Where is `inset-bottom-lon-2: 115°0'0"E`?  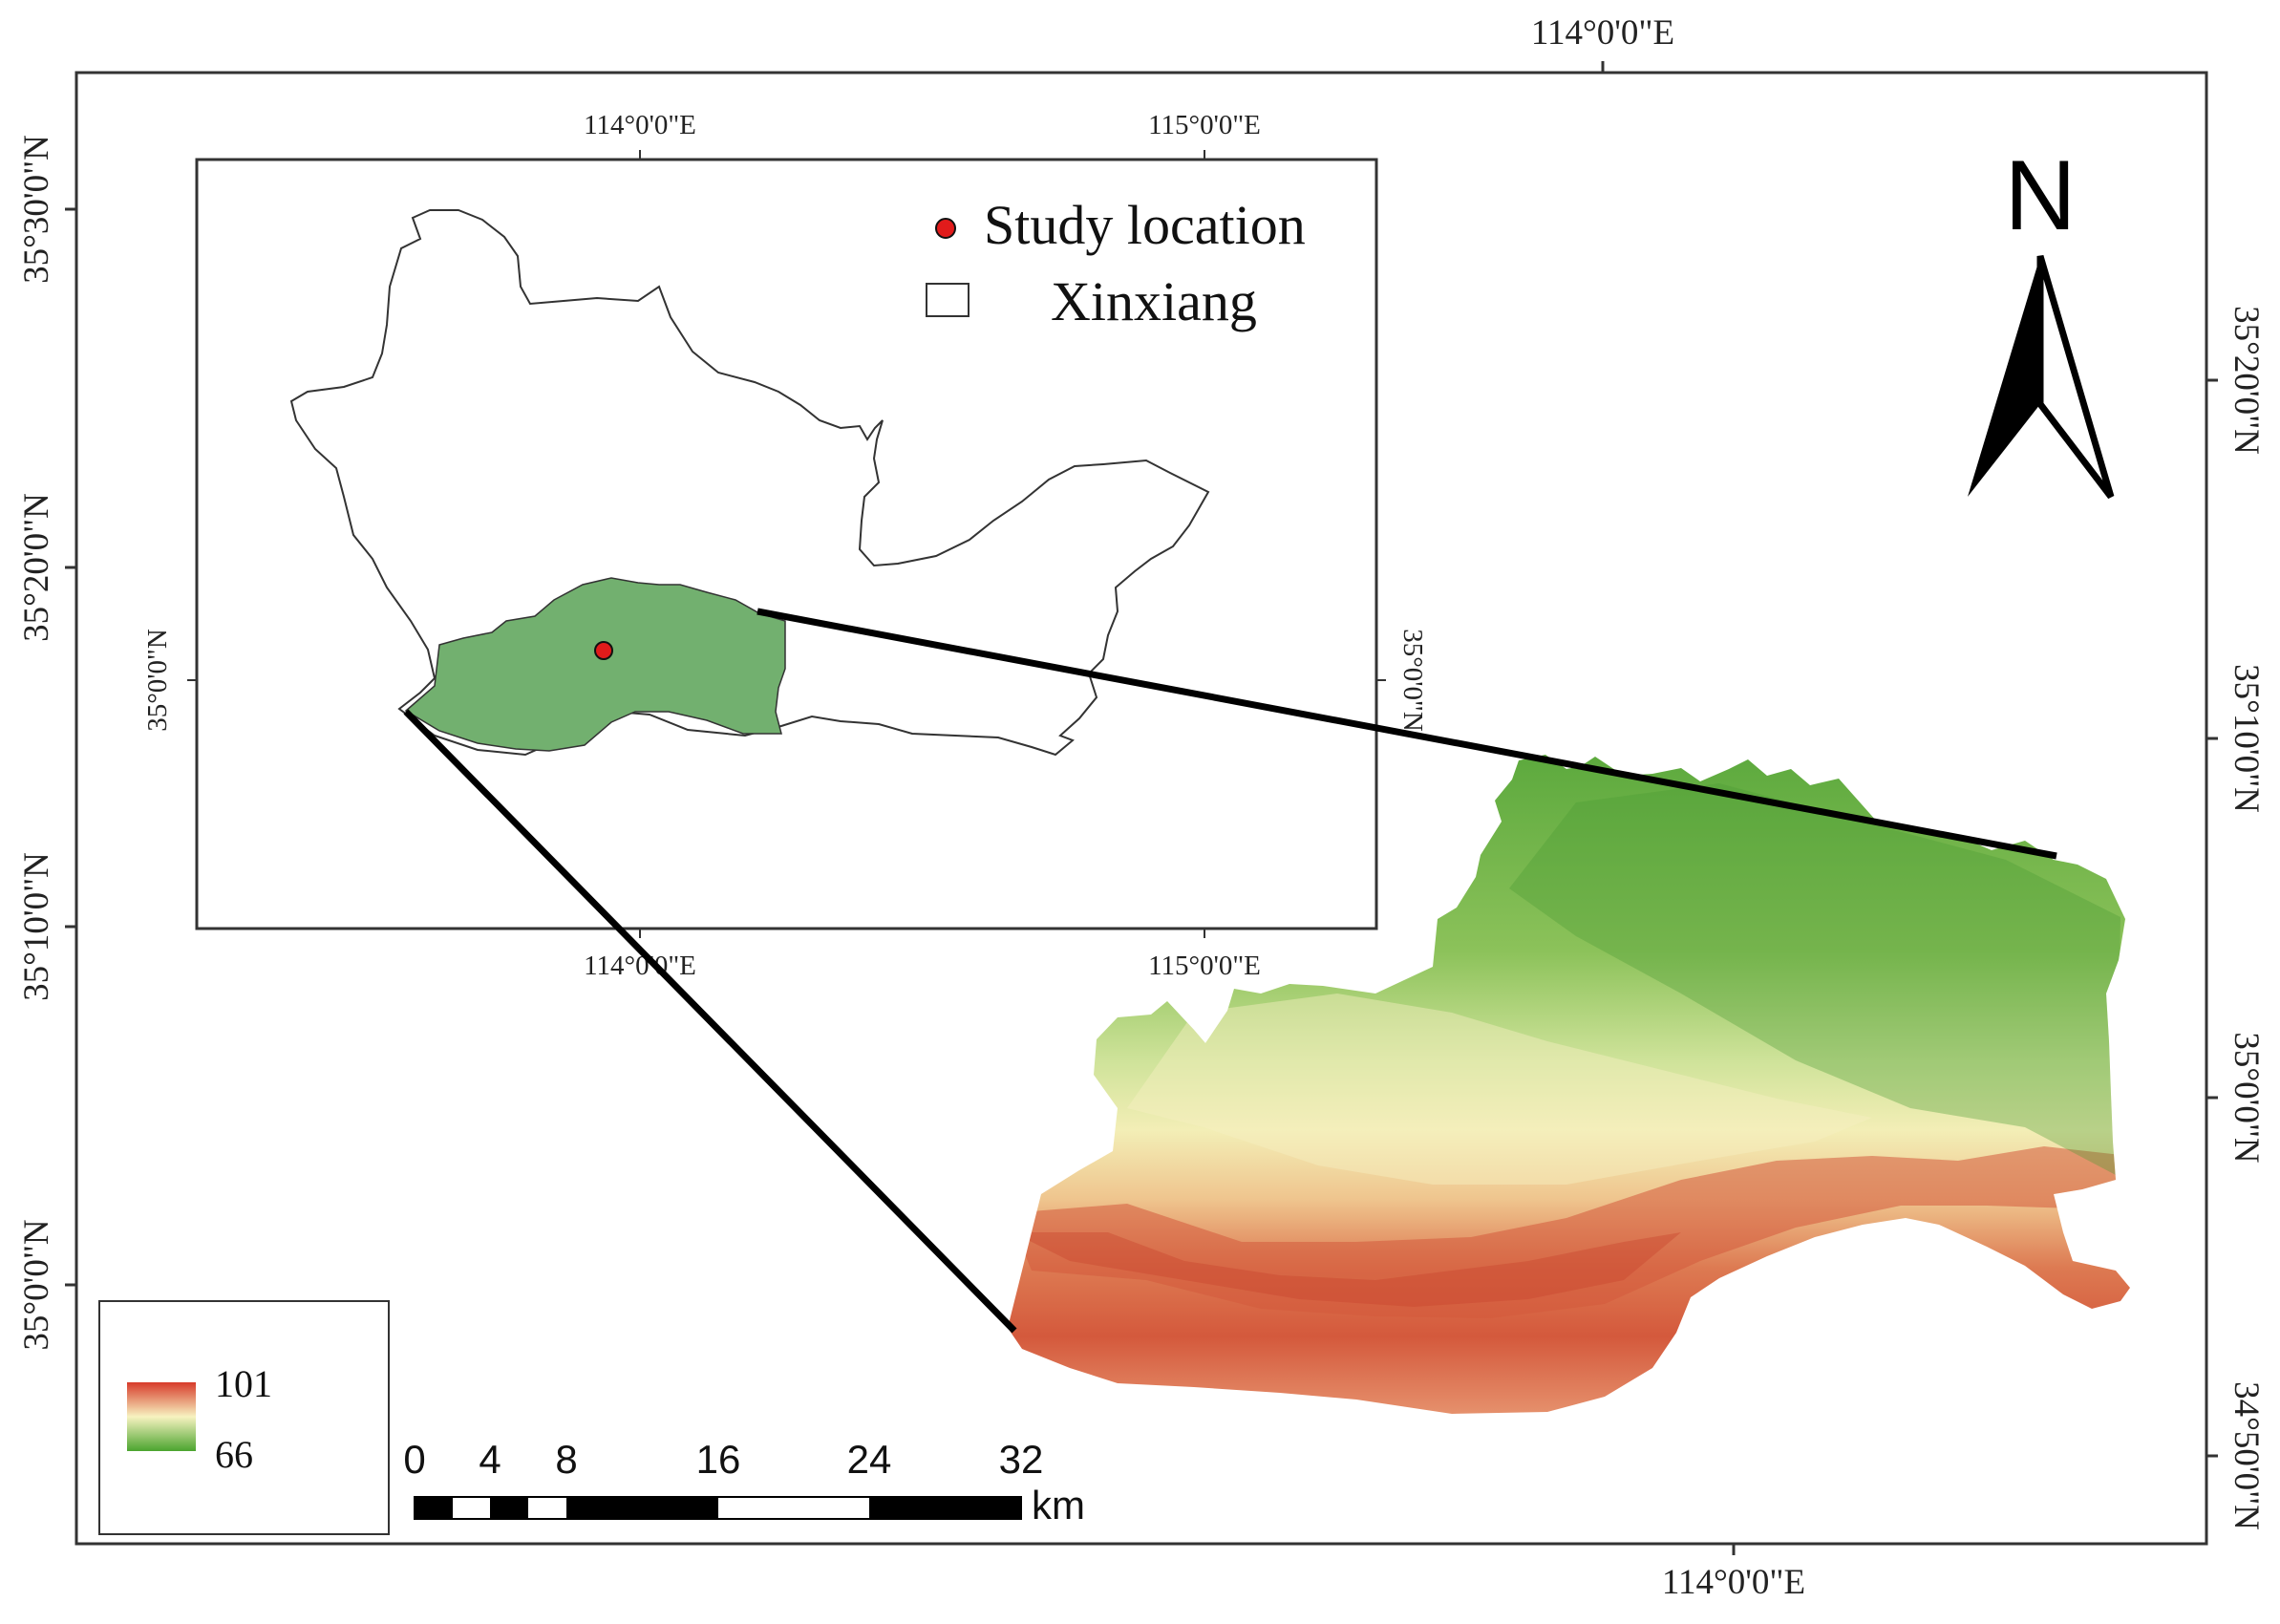 inset-bottom-lon-2: 115°0'0"E is located at coordinates (1204, 966).